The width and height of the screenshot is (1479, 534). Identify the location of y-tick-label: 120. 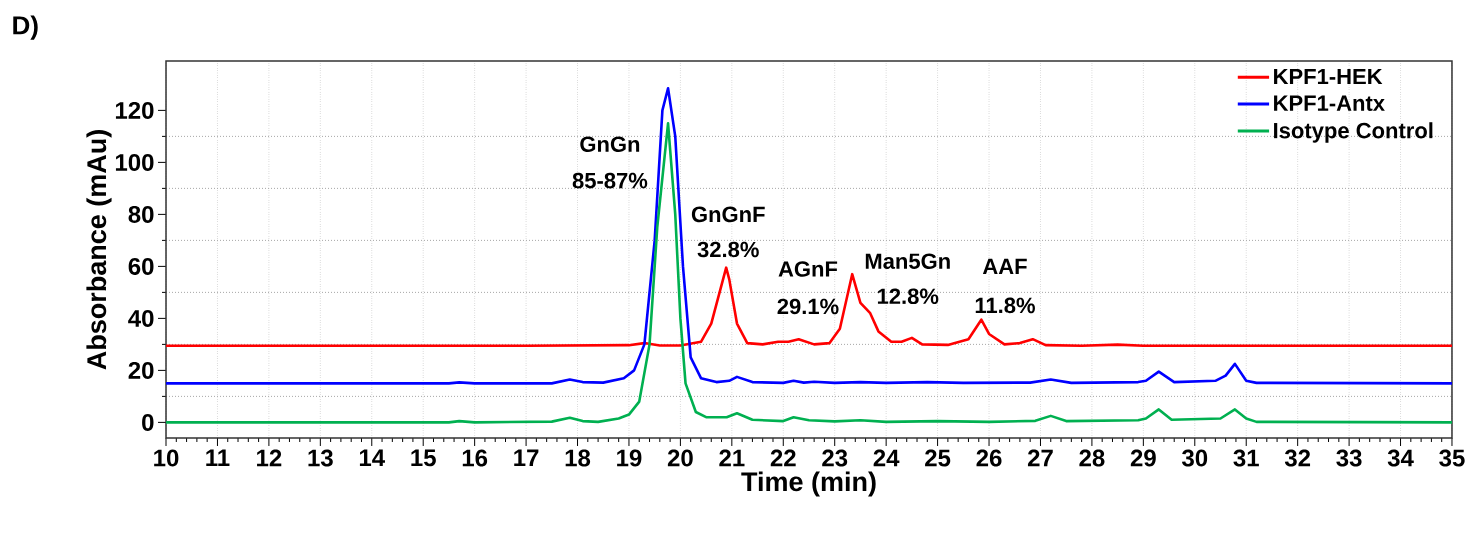
(134, 110).